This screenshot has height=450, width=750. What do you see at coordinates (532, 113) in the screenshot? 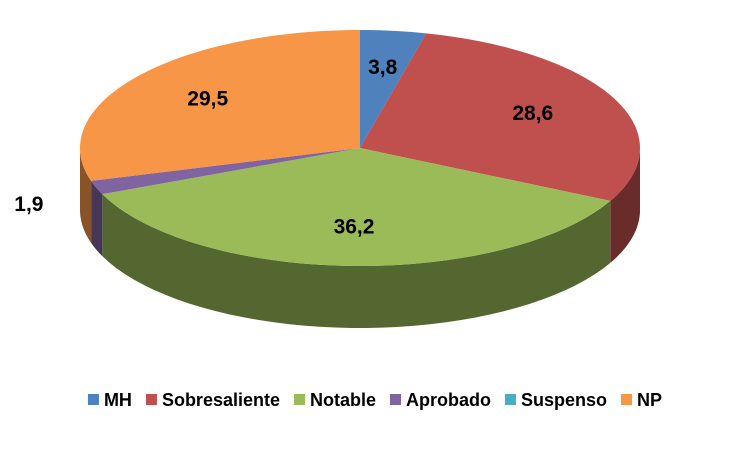
I see `data-label: 28,6` at bounding box center [532, 113].